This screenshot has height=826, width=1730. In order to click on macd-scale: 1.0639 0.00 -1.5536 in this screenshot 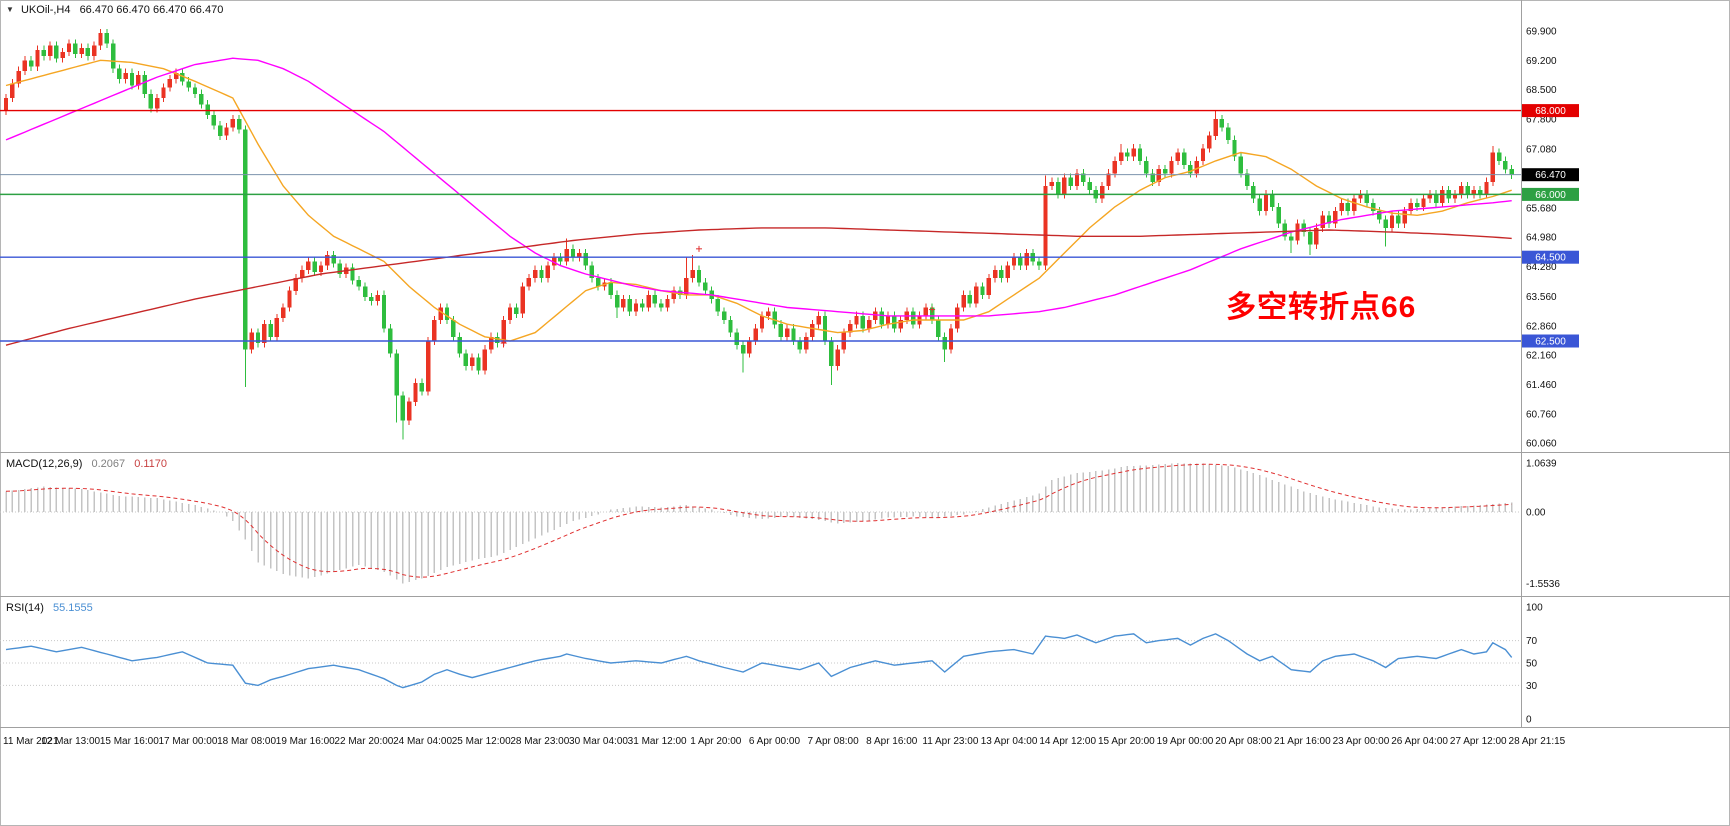, I will do `click(1543, 524)`.